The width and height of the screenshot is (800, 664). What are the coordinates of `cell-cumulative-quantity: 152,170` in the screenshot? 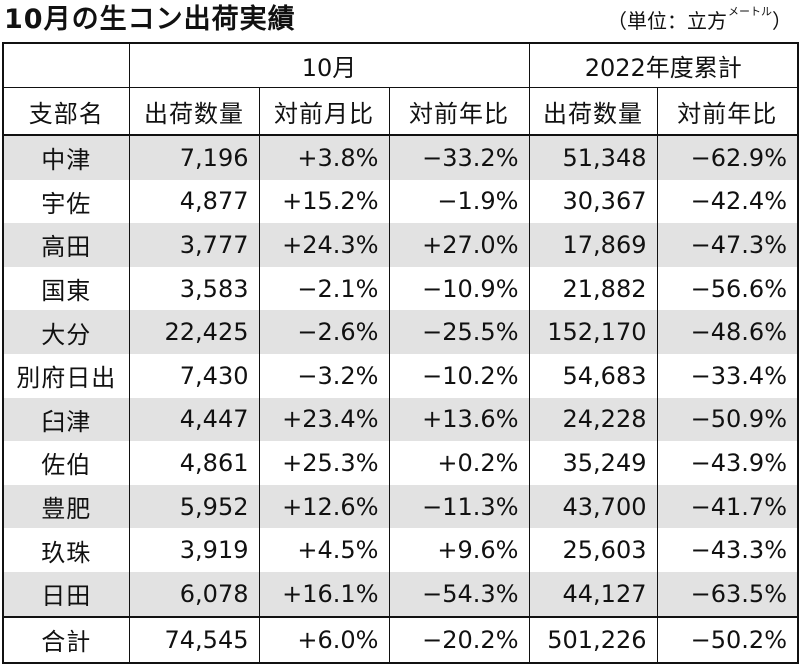 It's located at (592, 332).